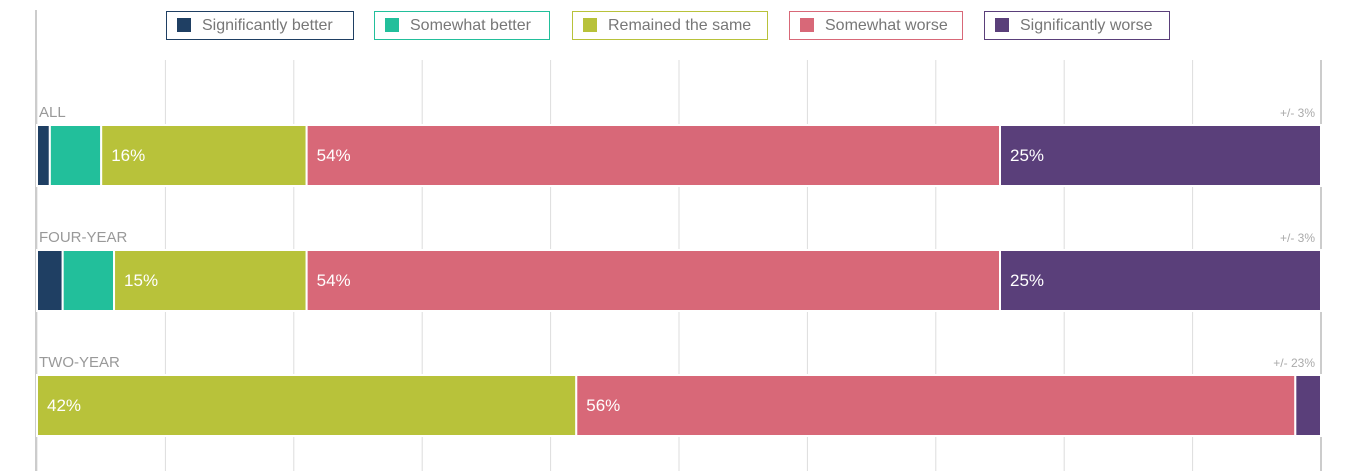 The image size is (1345, 471). Describe the element at coordinates (83, 237) in the screenshot. I see `category-label: FOUR-YEAR` at that location.